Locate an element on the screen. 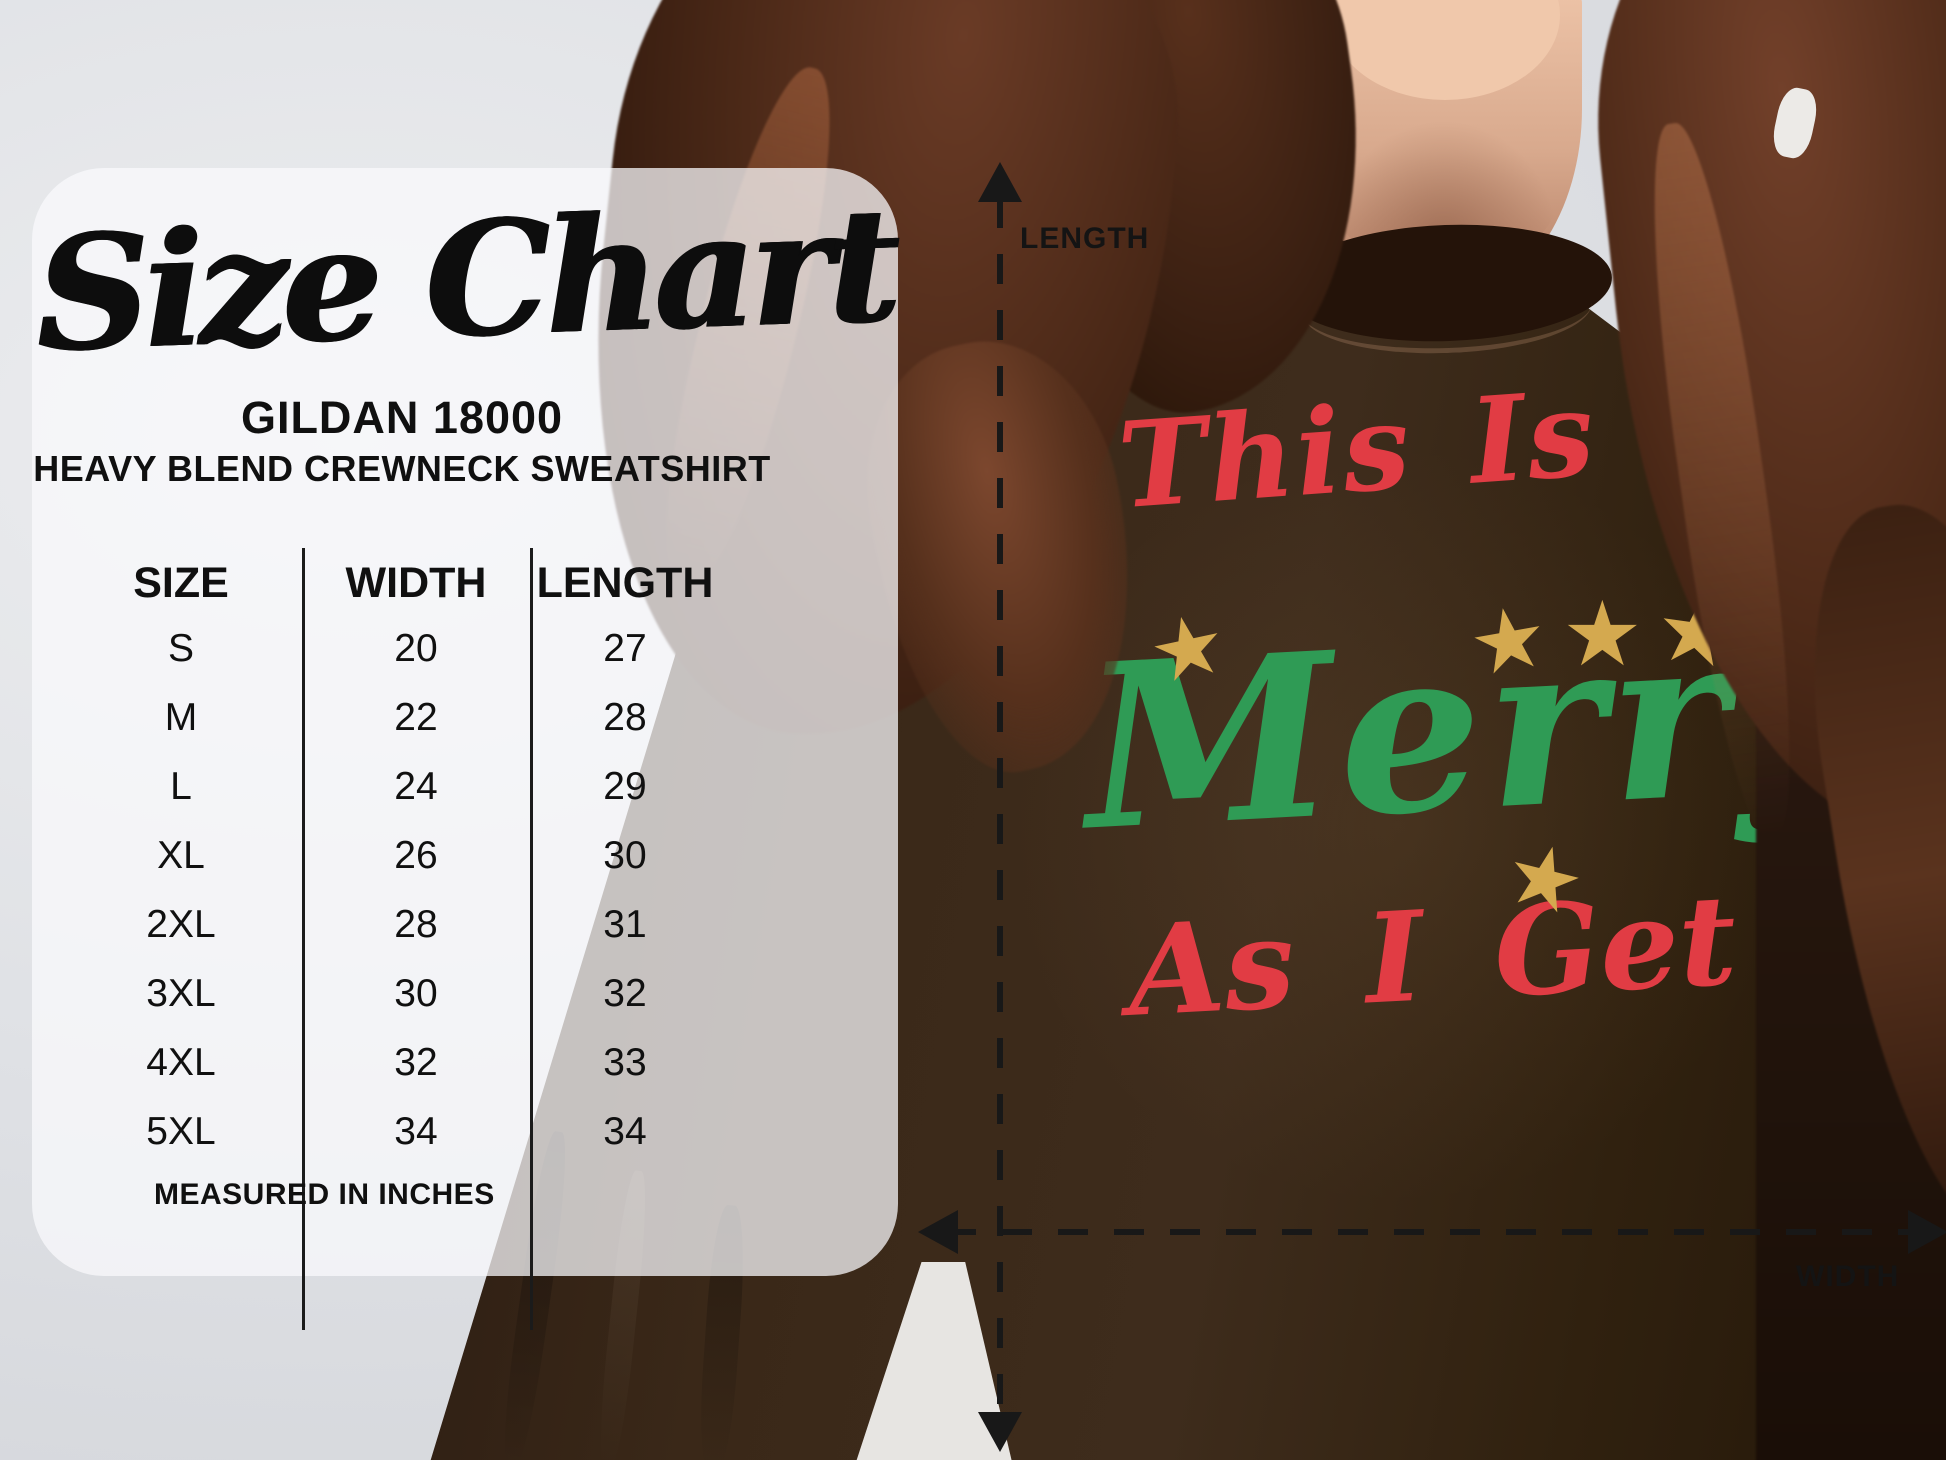  length-cell: 34 is located at coordinates (625, 1131).